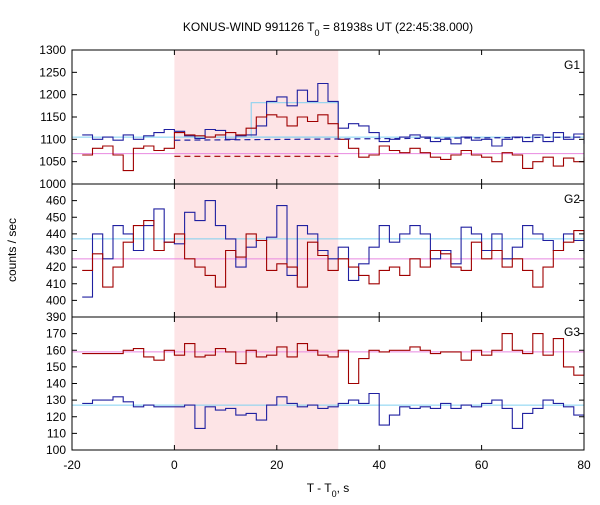 Image resolution: width=600 pixels, height=505 pixels. I want to click on y-tick-label: 1100, so click(53, 139).